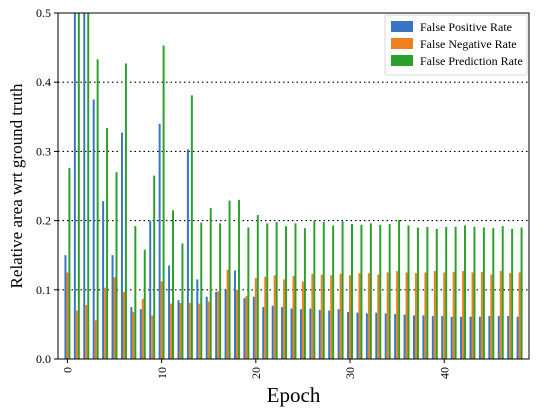 The image size is (550, 416). What do you see at coordinates (43, 82) in the screenshot?
I see `y-tick-label: 0.4` at bounding box center [43, 82].